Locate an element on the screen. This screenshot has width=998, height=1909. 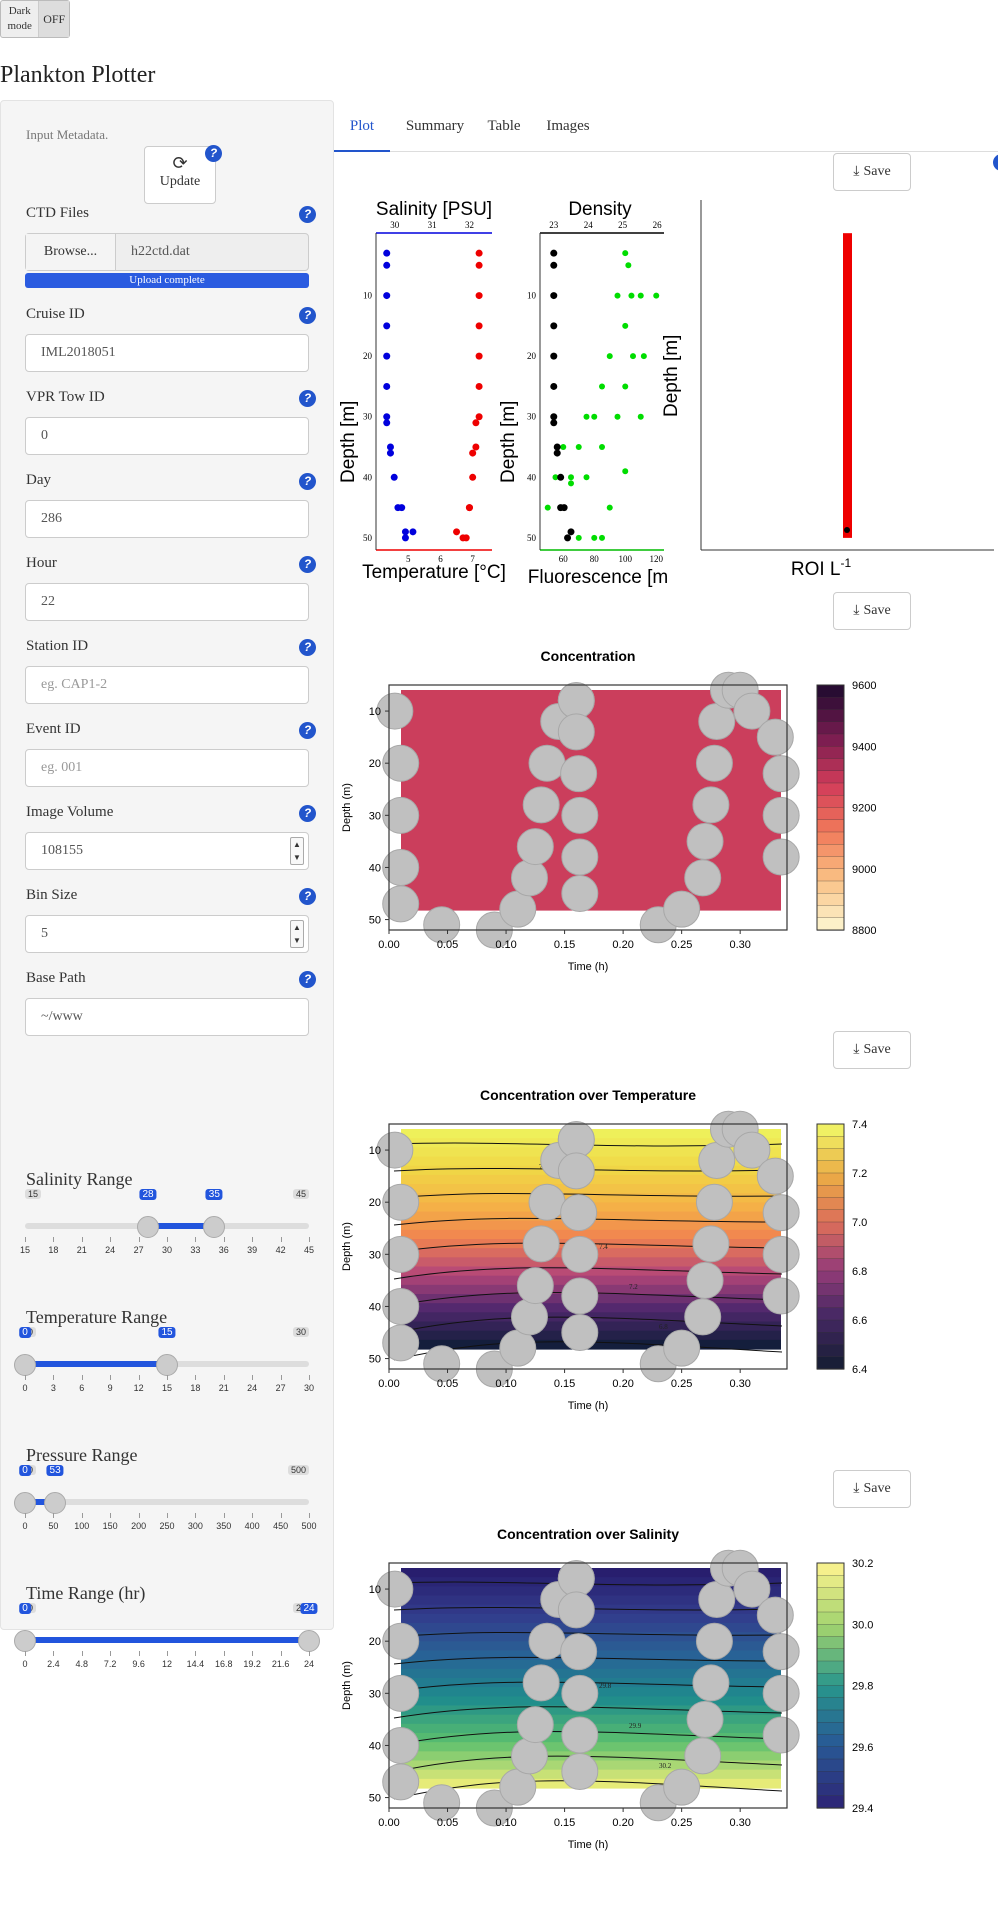
depth-axis-label: Depth [m] is located at coordinates (348, 442).